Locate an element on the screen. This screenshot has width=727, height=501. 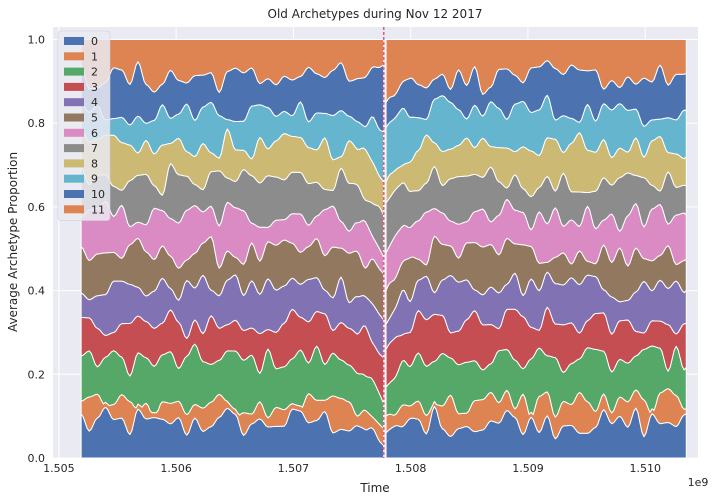
legend-label-4: 4 is located at coordinates (94, 102).